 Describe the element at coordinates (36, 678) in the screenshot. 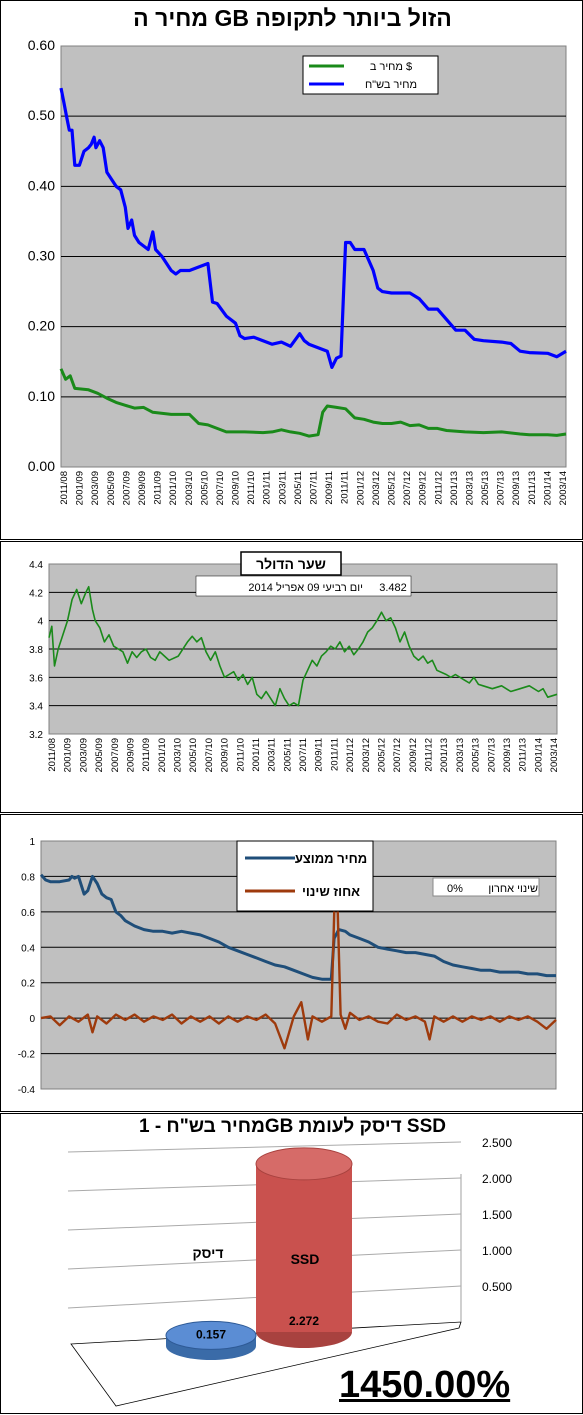

I see `chart-2-y-tick-label: 3.6` at that location.